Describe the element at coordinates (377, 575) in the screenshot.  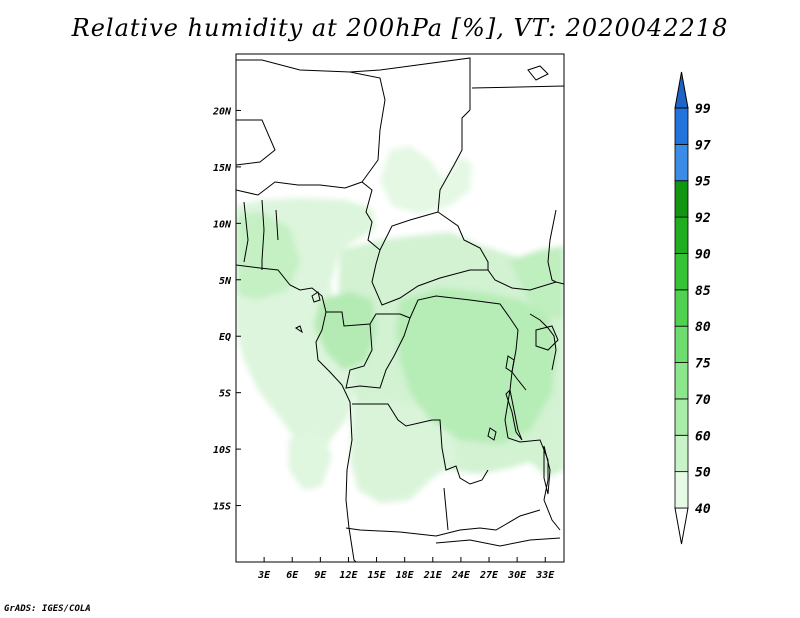
I see `lon-tick-label: 15E` at that location.